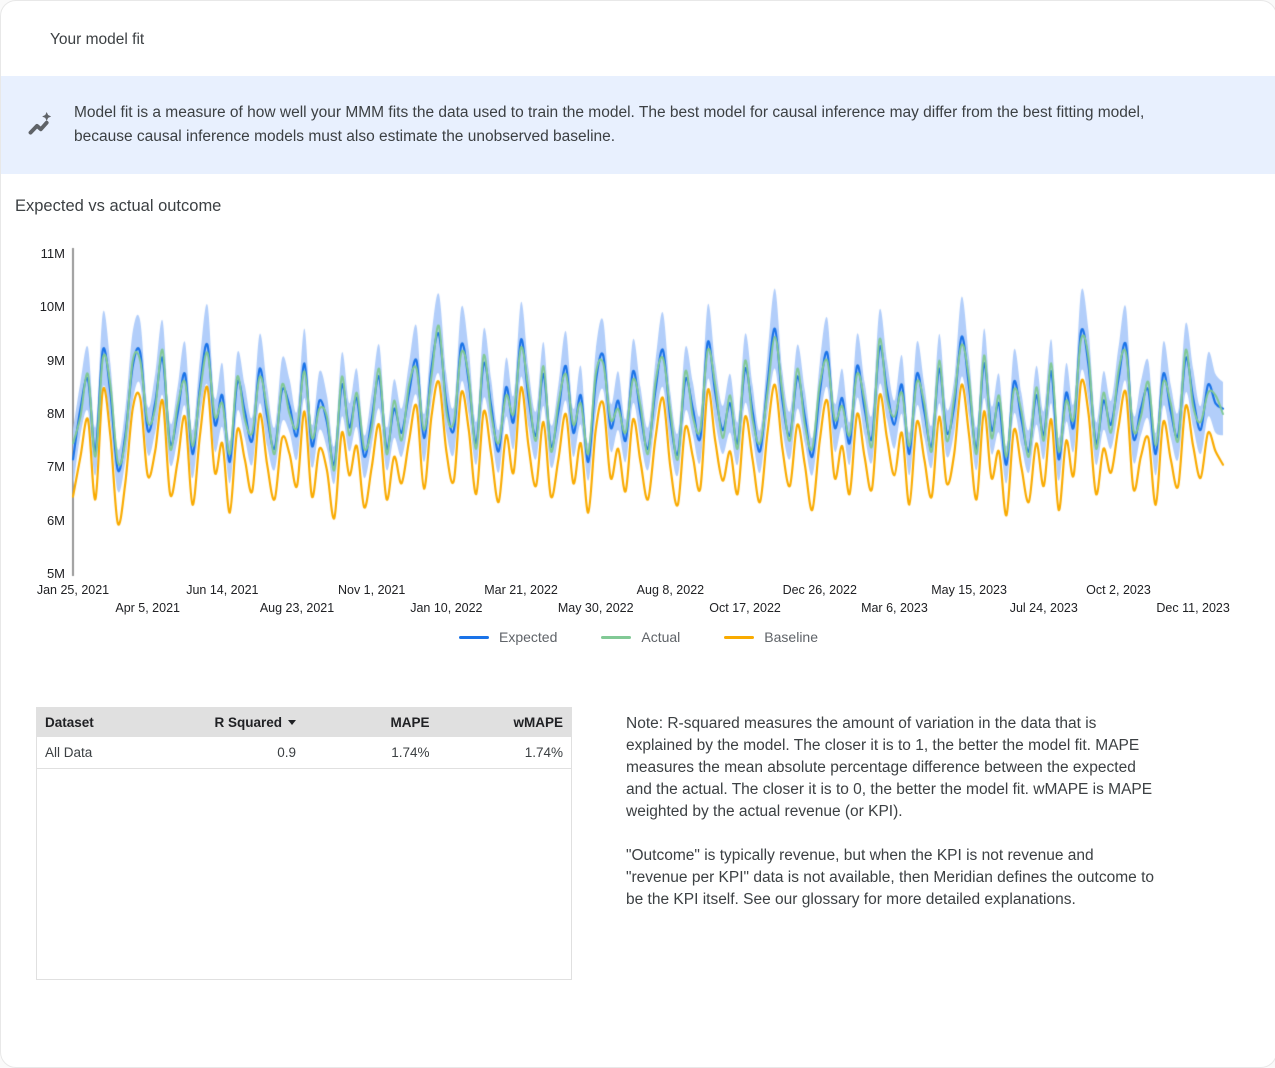 The height and width of the screenshot is (1068, 1275). I want to click on y-axis-tick-label: 5M, so click(55, 573).